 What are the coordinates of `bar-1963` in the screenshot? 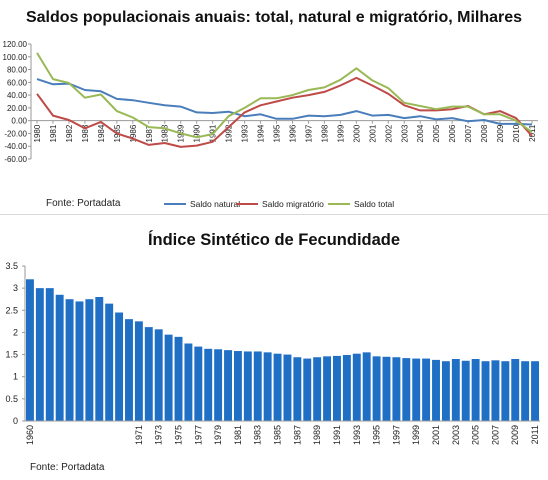 It's located at (59, 357).